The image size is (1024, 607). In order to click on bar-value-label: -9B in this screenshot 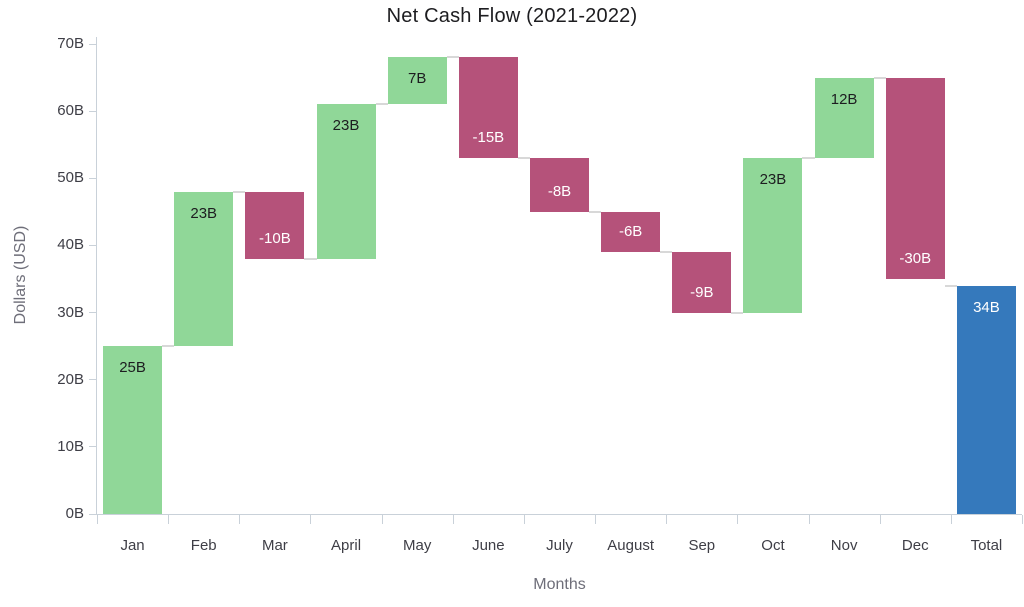, I will do `click(702, 292)`.